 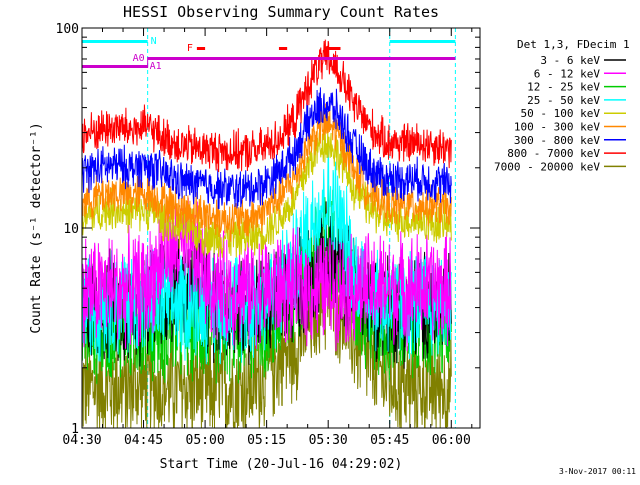 I want to click on legend-label: 800 - 7000 keV, so click(x=553, y=153).